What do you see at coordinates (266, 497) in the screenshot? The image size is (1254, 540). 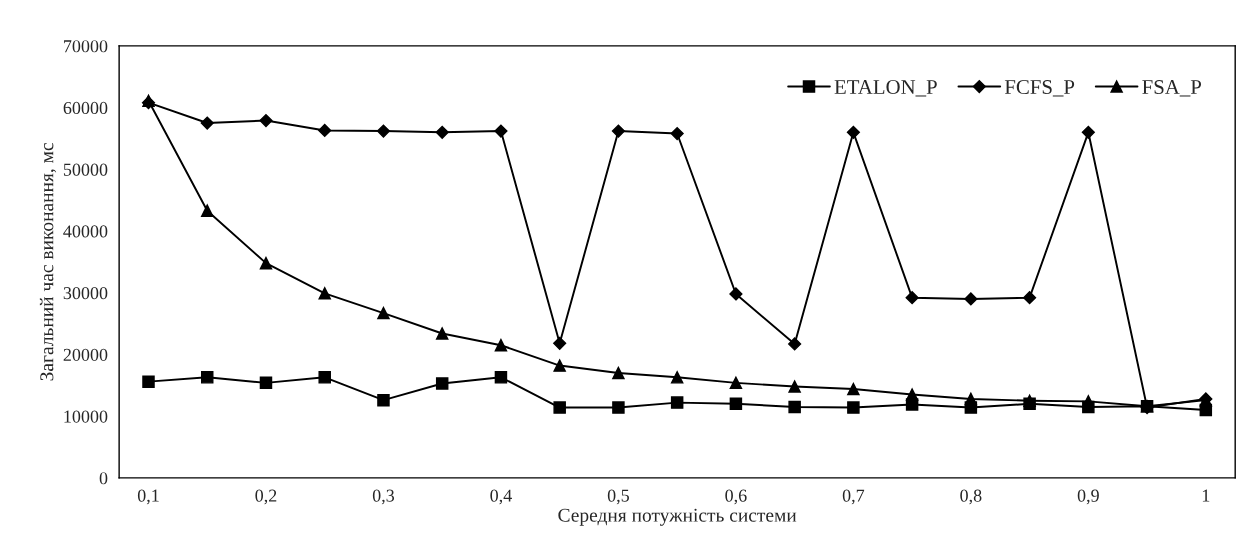 I see `x-tick-label: 0,2` at bounding box center [266, 497].